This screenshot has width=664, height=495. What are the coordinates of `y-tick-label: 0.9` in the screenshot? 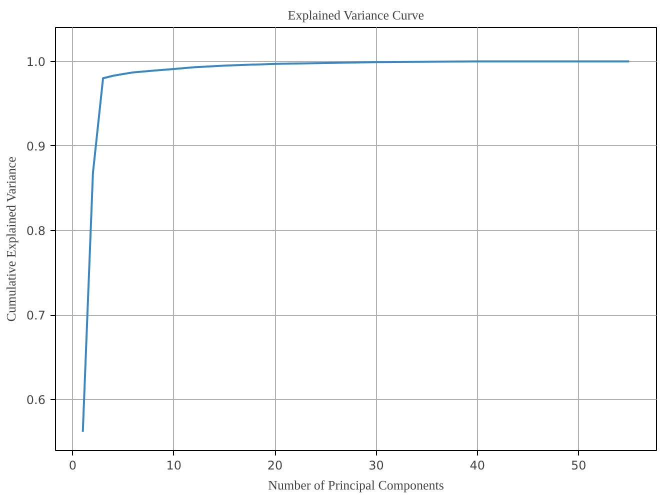 It's located at (36, 146).